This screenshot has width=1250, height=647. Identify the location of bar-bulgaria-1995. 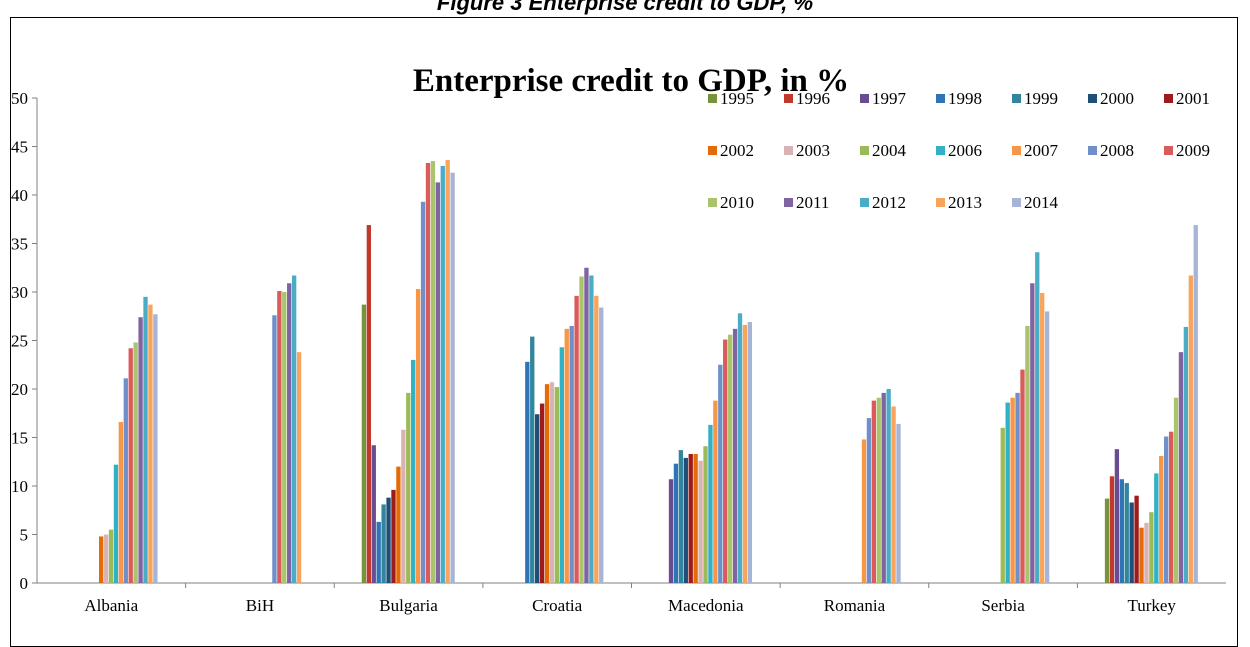
(364, 443).